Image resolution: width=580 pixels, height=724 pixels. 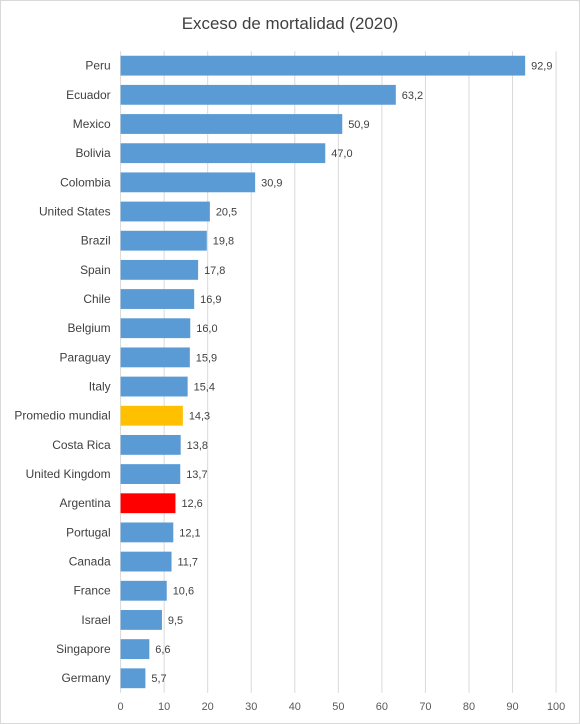 I want to click on data-label: 14,3, so click(x=199, y=417).